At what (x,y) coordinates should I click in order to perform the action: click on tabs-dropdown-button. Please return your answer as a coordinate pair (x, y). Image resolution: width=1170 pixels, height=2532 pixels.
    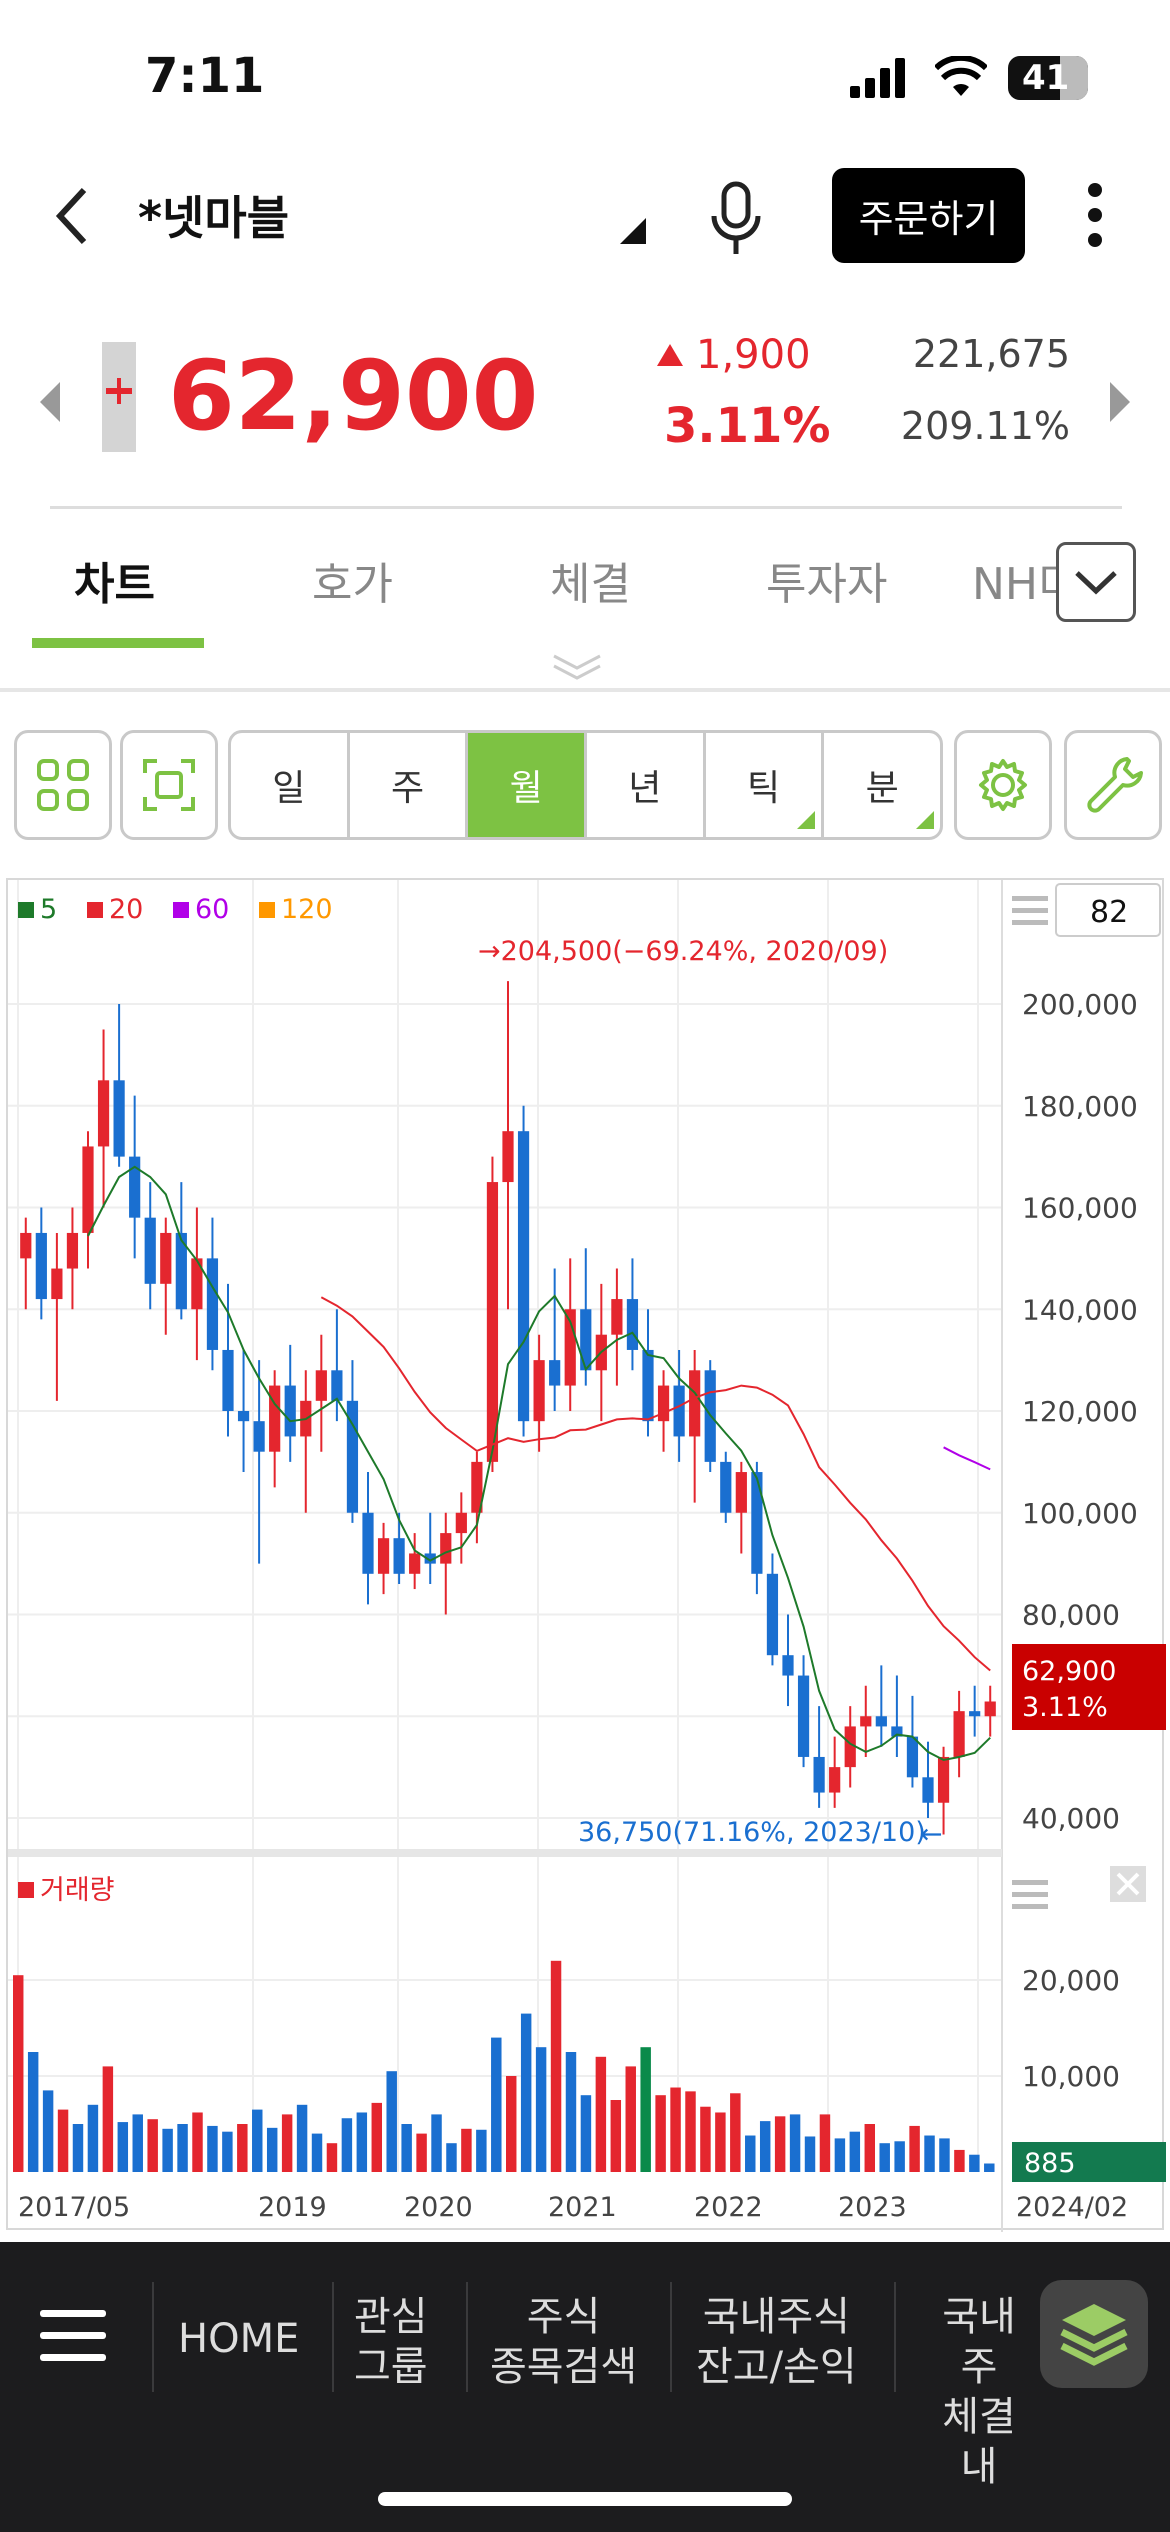
    Looking at the image, I should click on (1096, 582).